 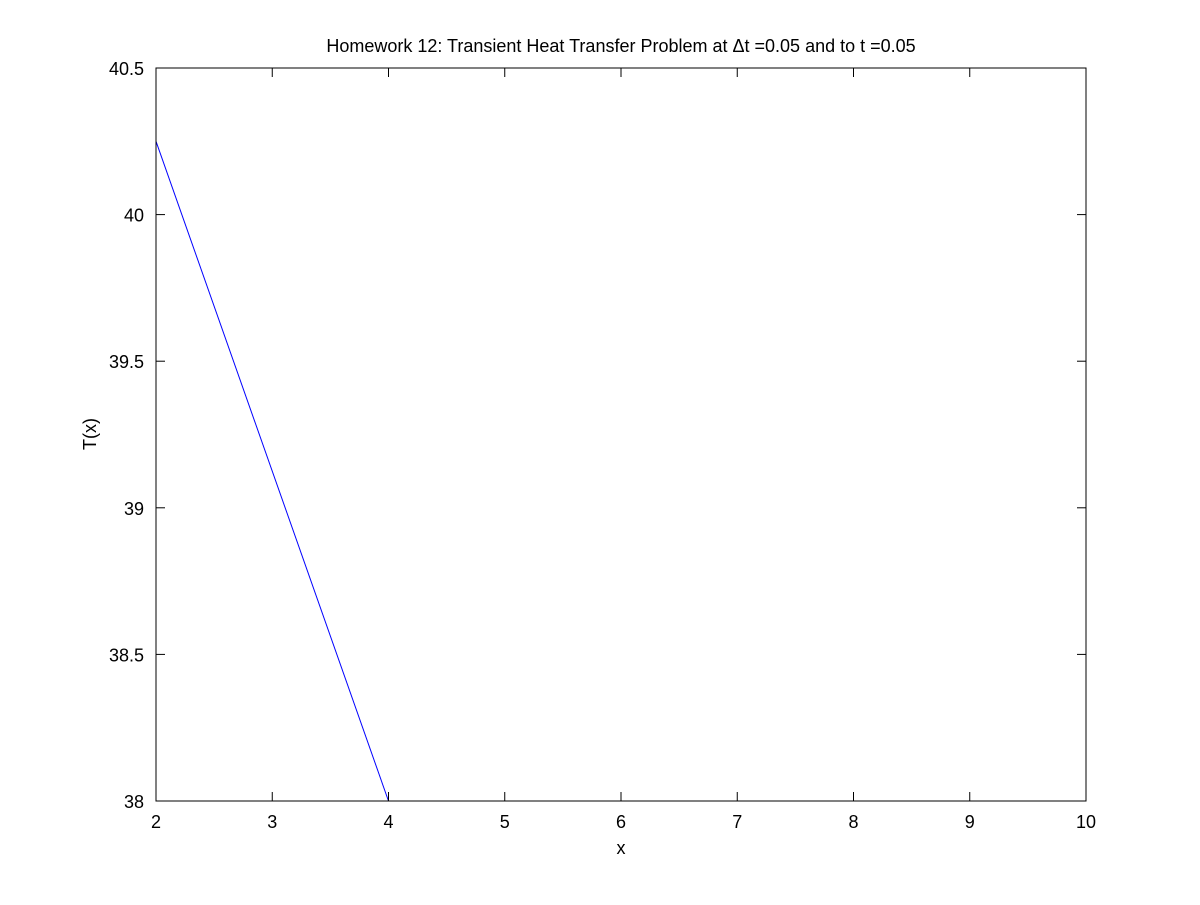 I want to click on x-tick-label: 4, so click(x=388, y=822).